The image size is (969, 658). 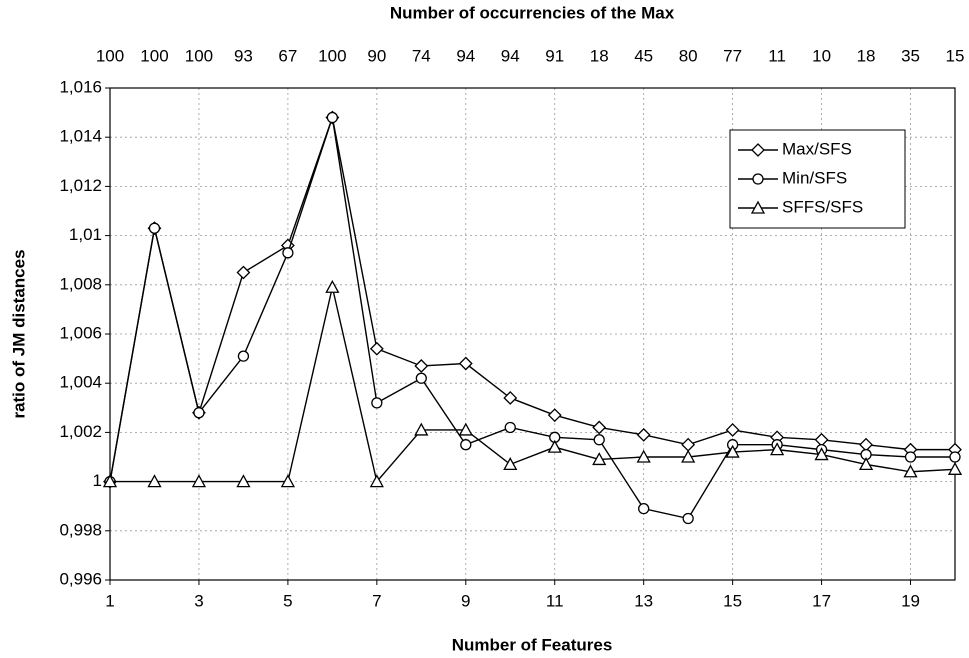 What do you see at coordinates (376, 55) in the screenshot?
I see `top-tick-label: 90` at bounding box center [376, 55].